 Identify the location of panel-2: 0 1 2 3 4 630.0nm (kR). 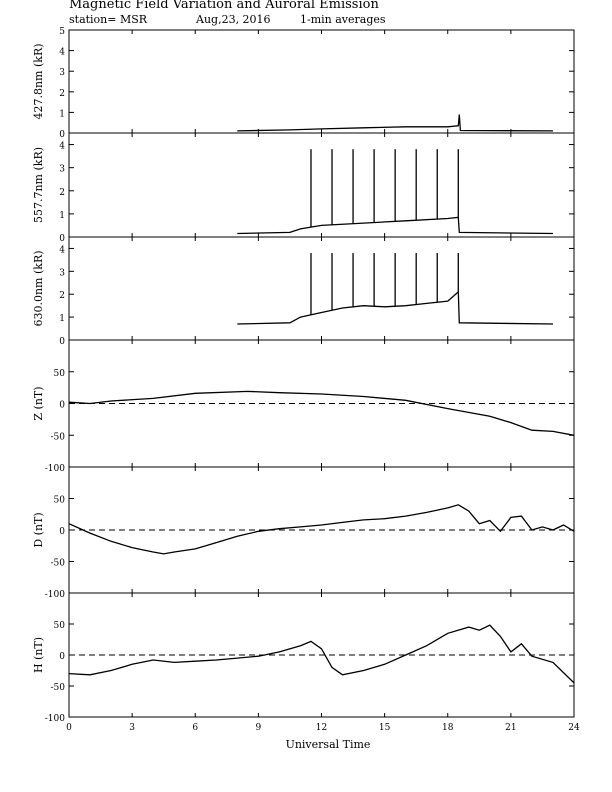
(303, 291).